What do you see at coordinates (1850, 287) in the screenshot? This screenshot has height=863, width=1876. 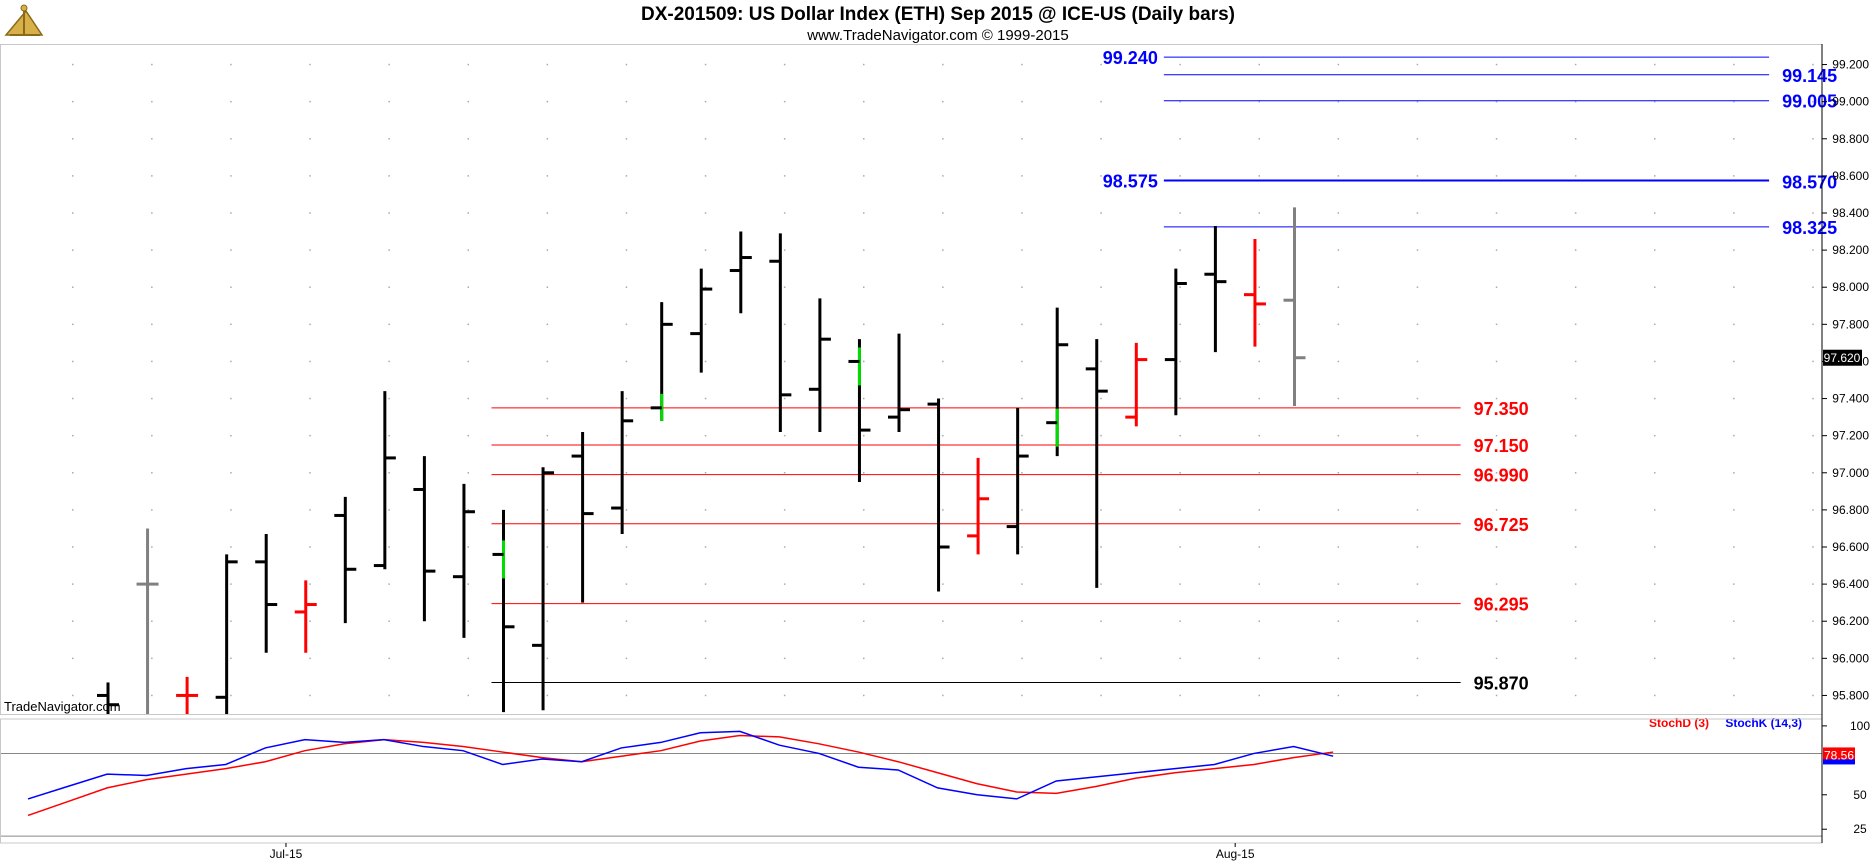 I see `price-tick-label: 98.000` at bounding box center [1850, 287].